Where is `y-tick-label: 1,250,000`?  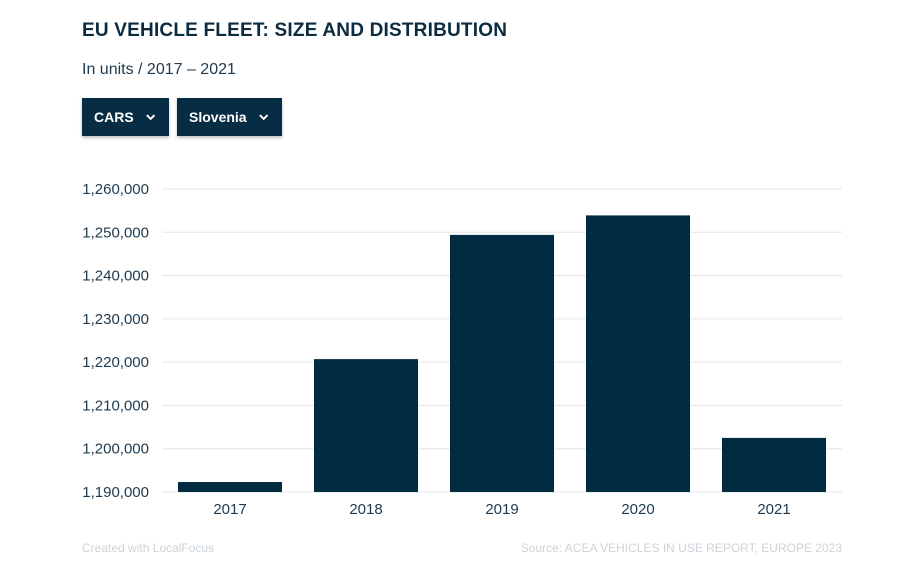 y-tick-label: 1,250,000 is located at coordinates (115, 232).